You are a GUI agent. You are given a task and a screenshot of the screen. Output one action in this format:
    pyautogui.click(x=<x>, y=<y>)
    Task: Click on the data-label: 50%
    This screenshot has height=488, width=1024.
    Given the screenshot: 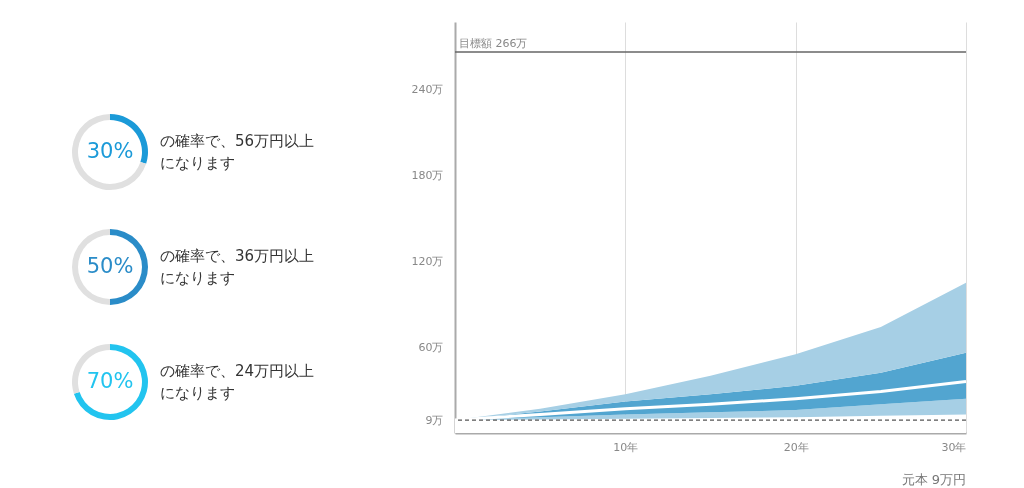 What is the action you would take?
    pyautogui.click(x=110, y=266)
    